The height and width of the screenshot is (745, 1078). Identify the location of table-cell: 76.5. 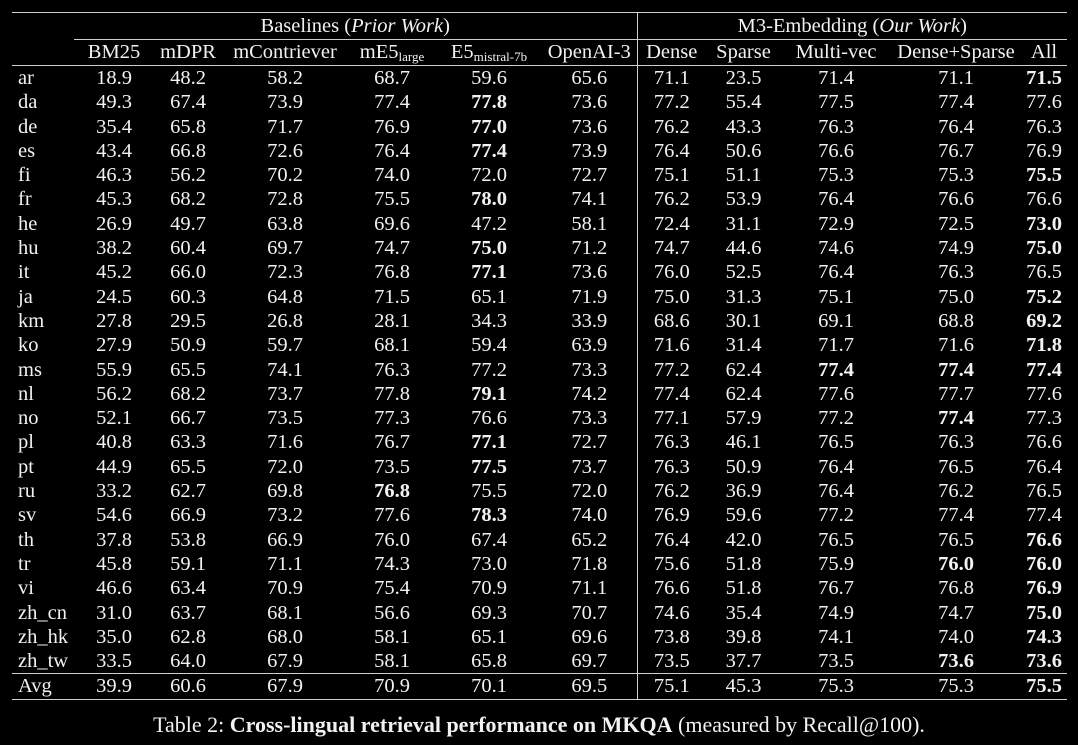
(836, 442).